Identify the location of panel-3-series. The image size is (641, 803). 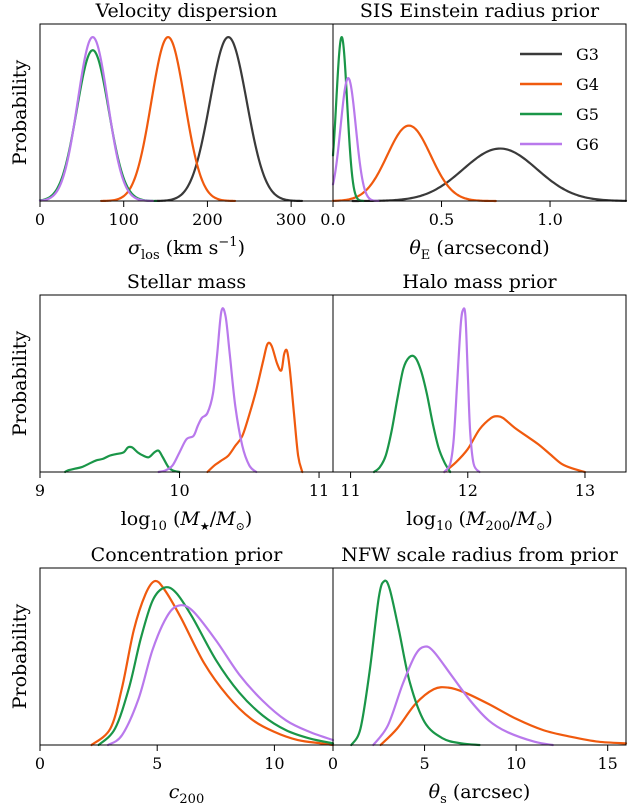
(184, 390).